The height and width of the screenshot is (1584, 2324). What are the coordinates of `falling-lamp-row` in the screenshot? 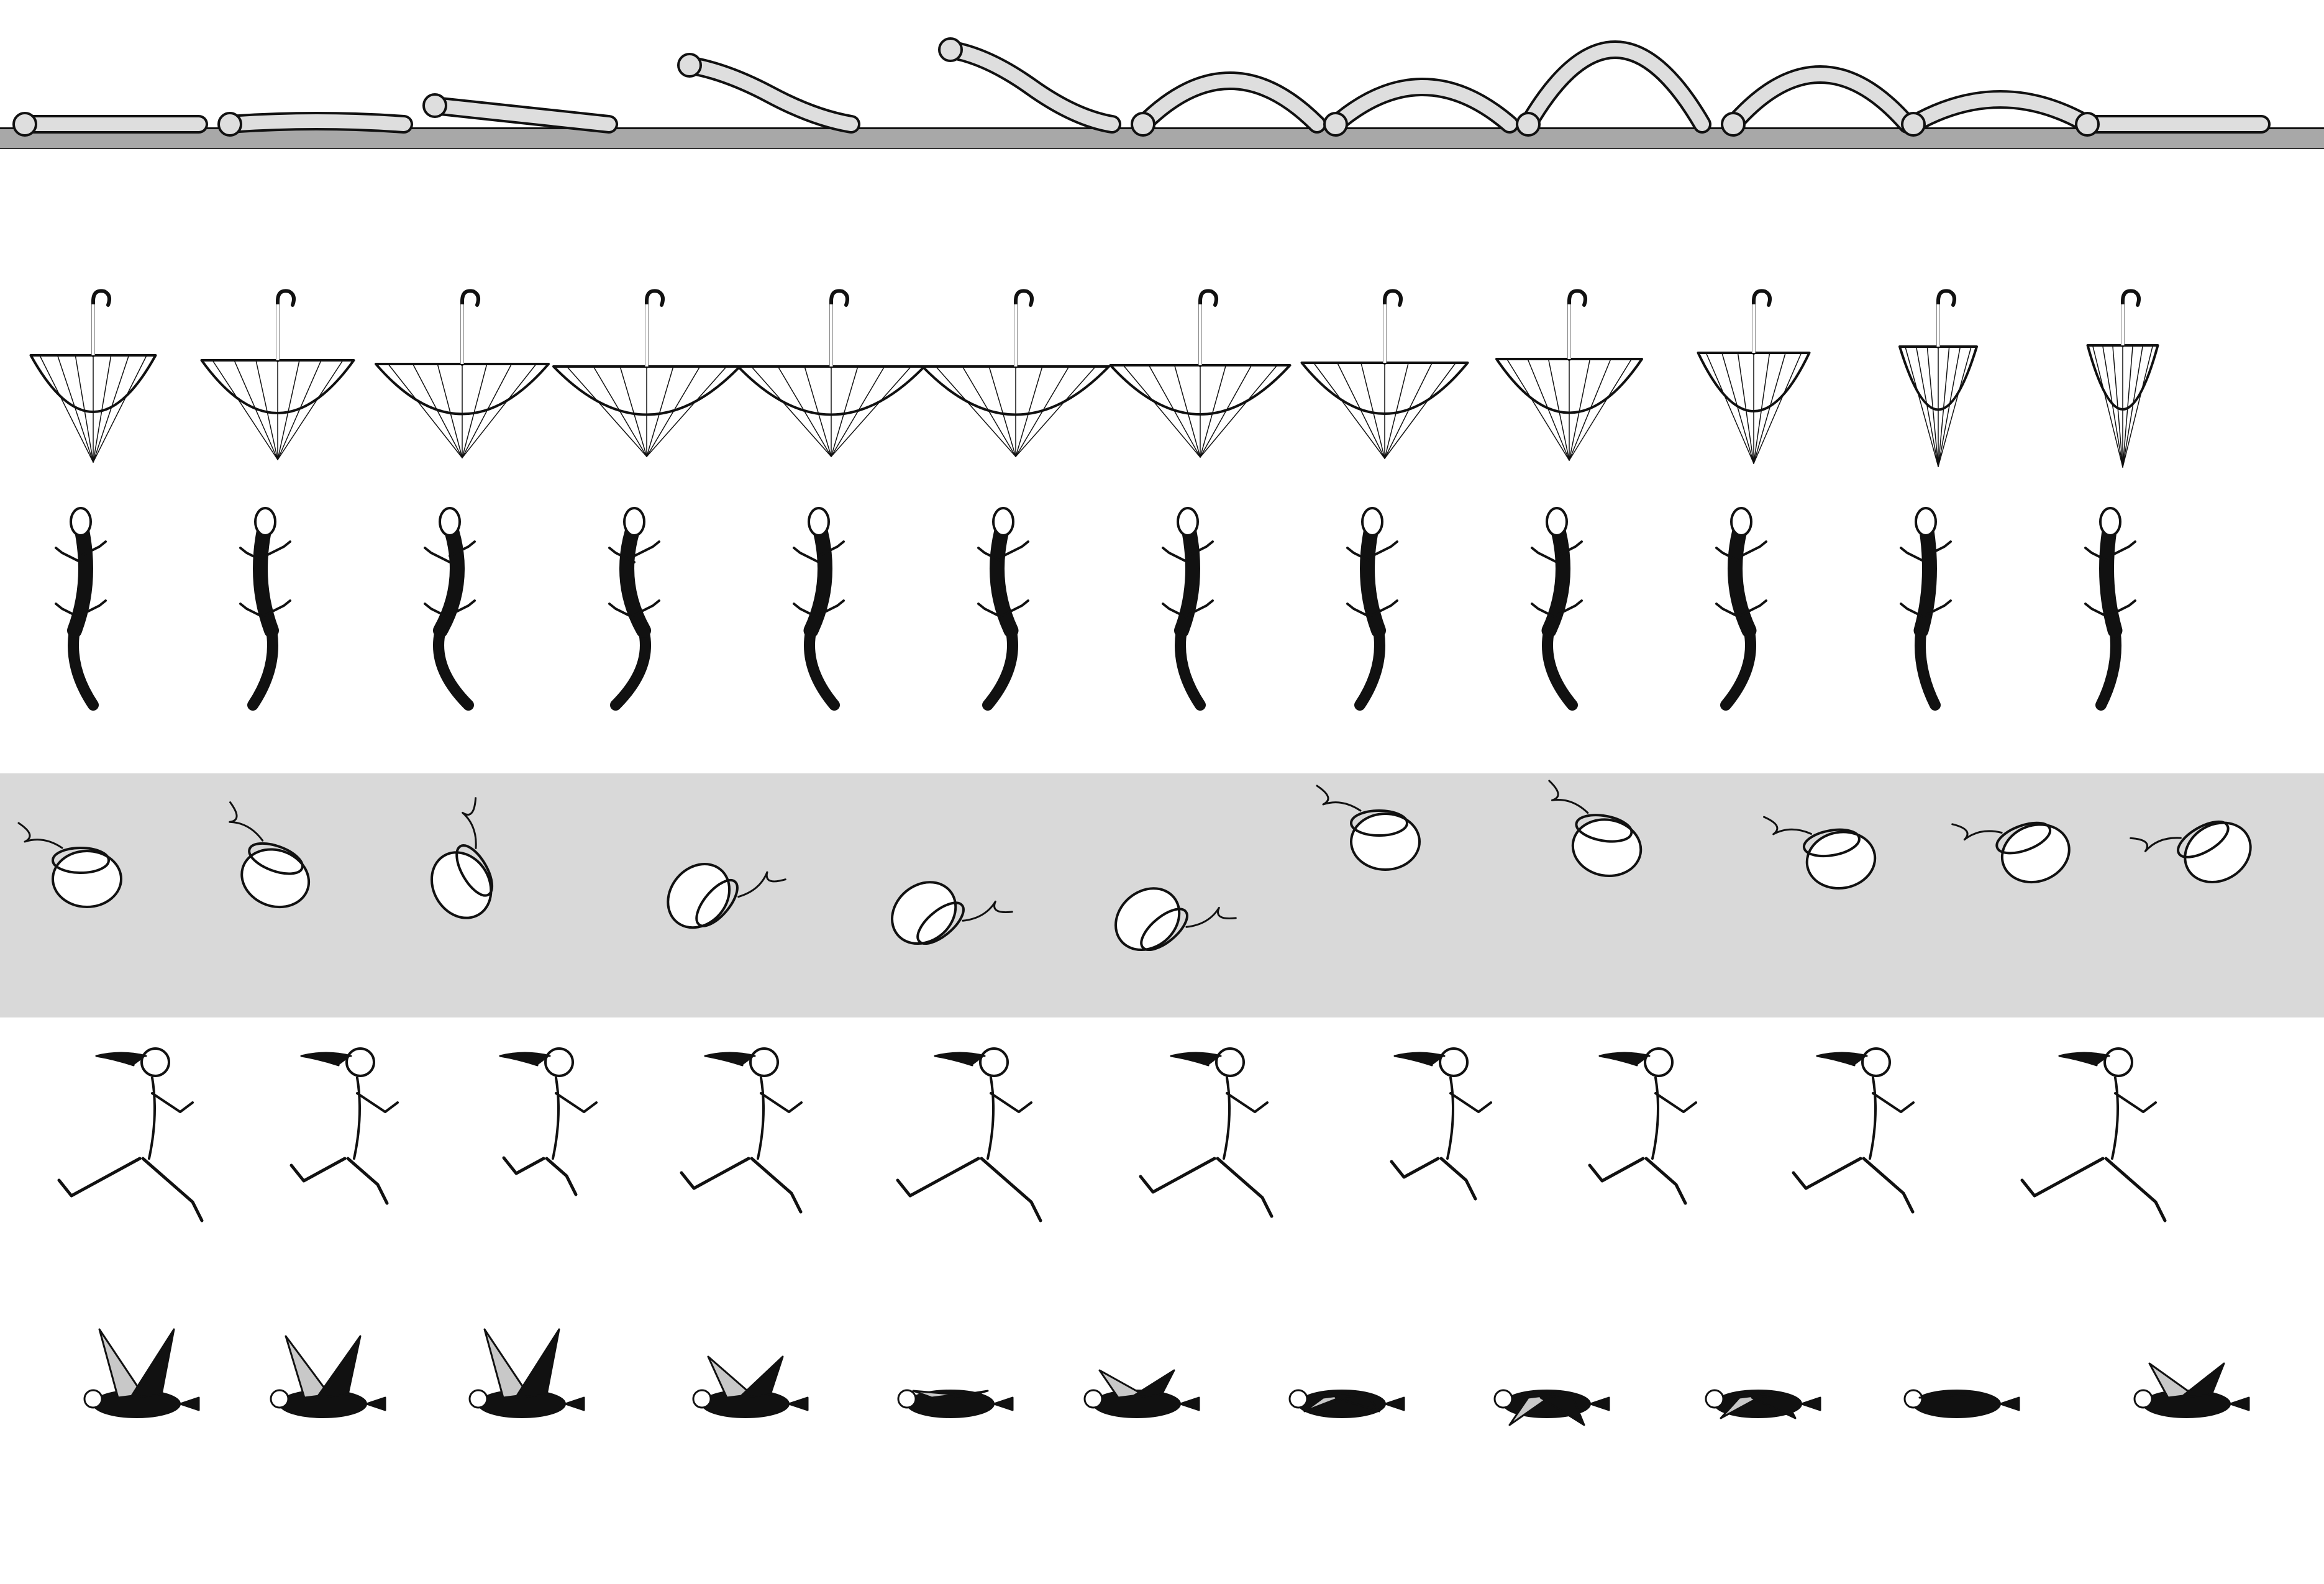 It's located at (1134, 866).